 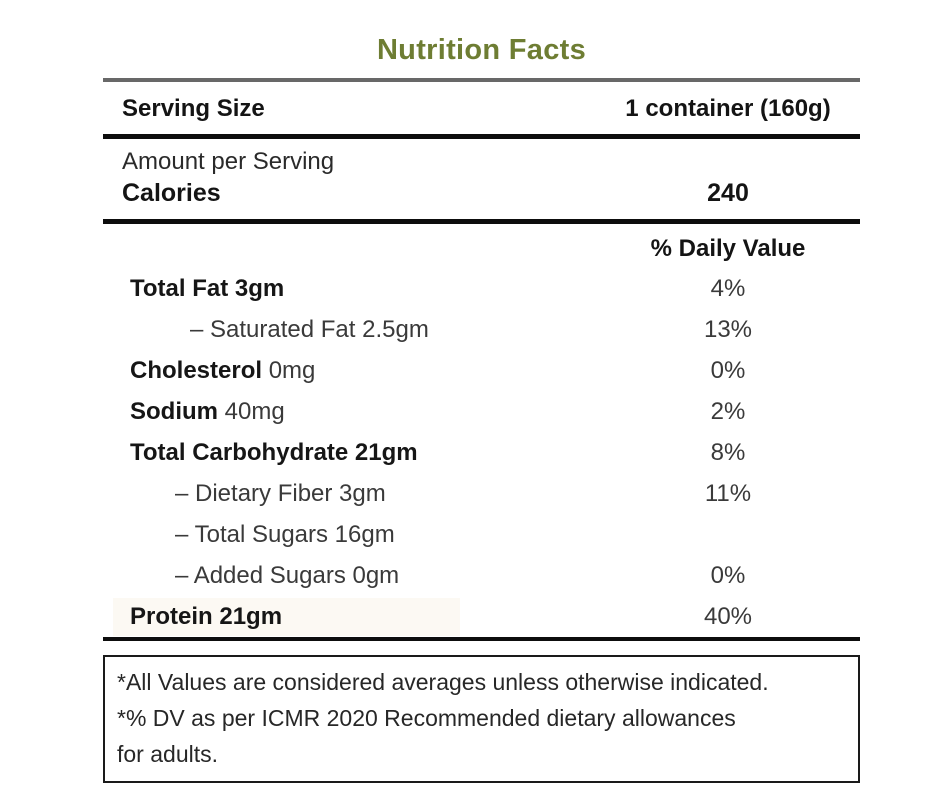 I want to click on serving-size-value: 1 container (160g), so click(x=728, y=108).